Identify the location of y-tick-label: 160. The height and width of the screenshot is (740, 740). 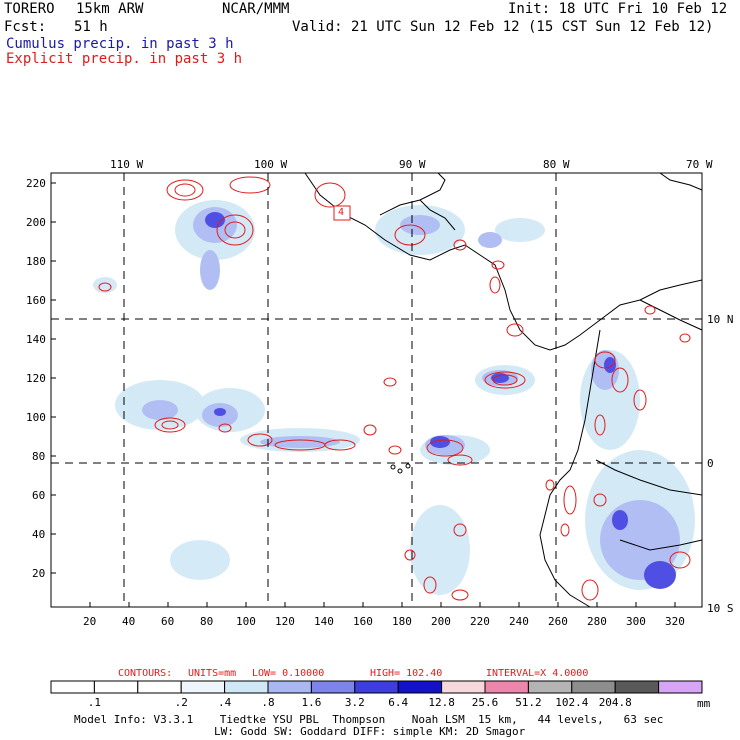
(36, 300).